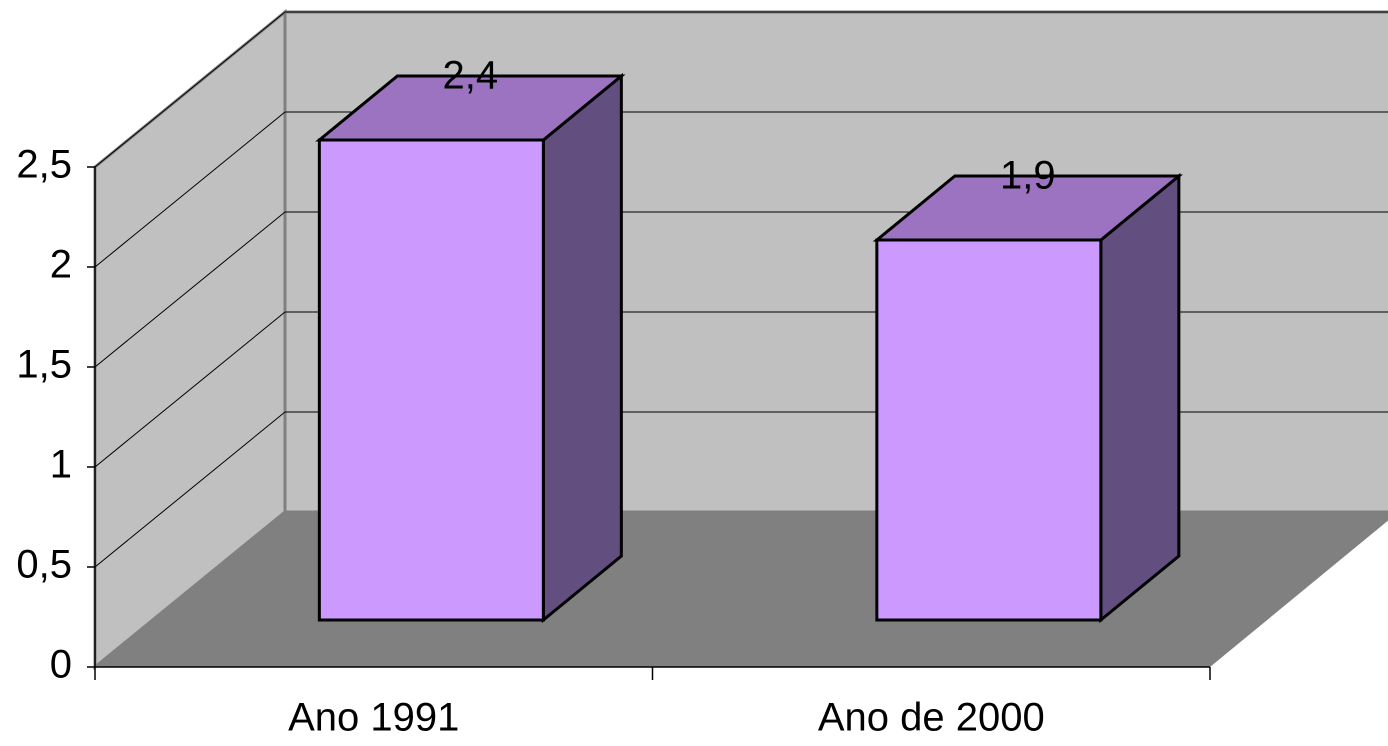 The height and width of the screenshot is (746, 1388). Describe the element at coordinates (44, 565) in the screenshot. I see `y-tick-label: 0,5` at that location.